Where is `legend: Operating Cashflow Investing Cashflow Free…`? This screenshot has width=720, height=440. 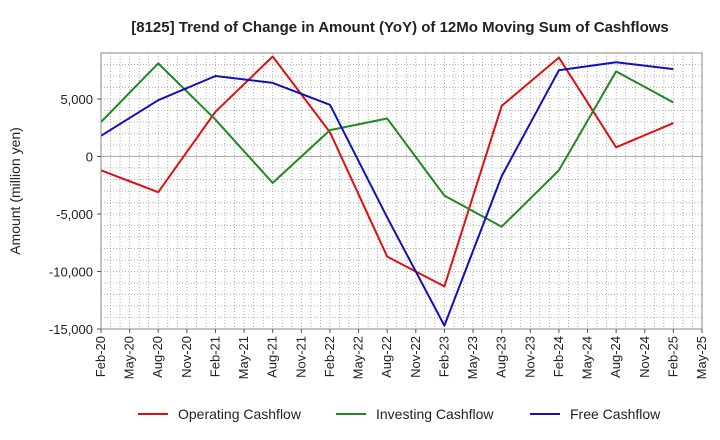
legend: Operating Cashflow Investing Cashflow Free… is located at coordinates (399, 414).